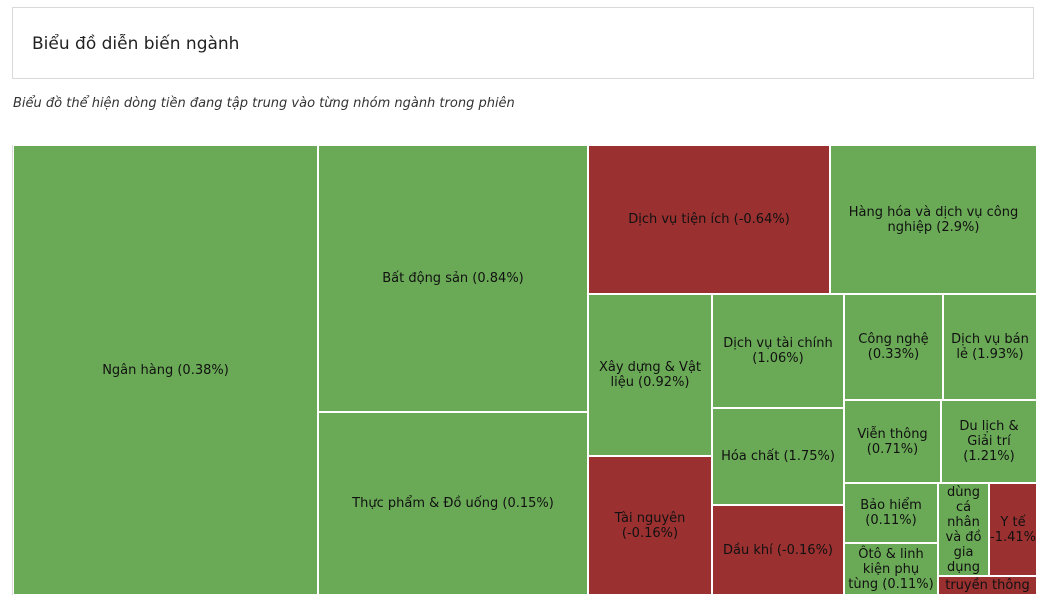 The height and width of the screenshot is (602, 1042). I want to click on treemap-cell-hang-hoa-va-dich-vu-cong-nghiep: Hàng hóa và dịch vụ công nghiệp (2.9%), so click(933, 219).